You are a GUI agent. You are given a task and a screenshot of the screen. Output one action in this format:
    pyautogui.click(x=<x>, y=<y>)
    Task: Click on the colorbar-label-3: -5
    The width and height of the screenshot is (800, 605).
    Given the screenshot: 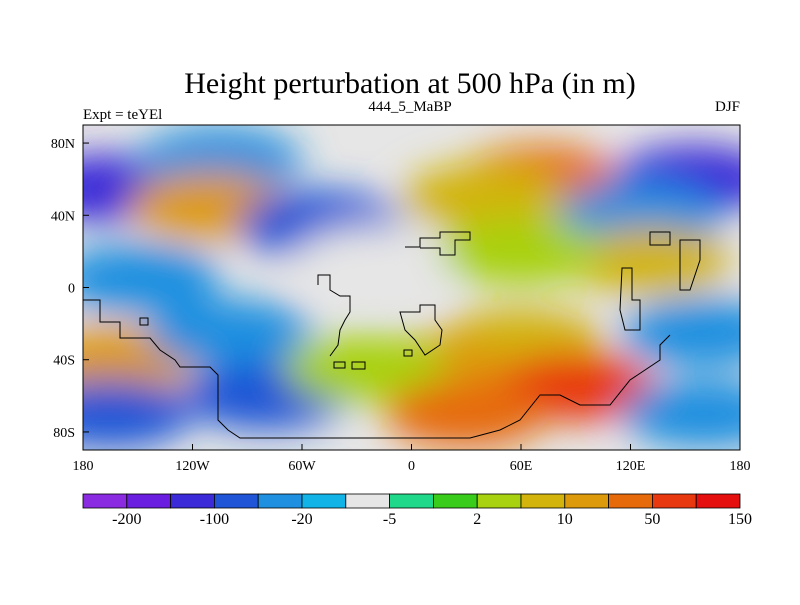 What is the action you would take?
    pyautogui.click(x=389, y=519)
    